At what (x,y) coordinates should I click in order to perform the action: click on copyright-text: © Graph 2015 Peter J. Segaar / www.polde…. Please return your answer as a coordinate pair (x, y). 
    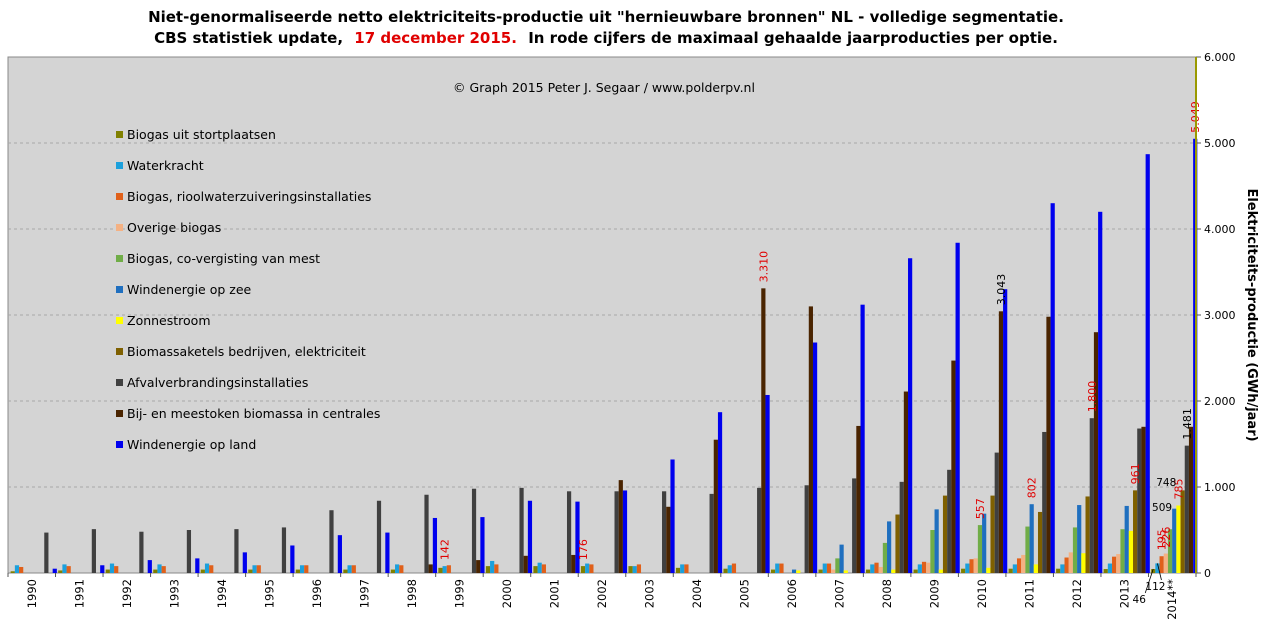
    Looking at the image, I should click on (604, 87).